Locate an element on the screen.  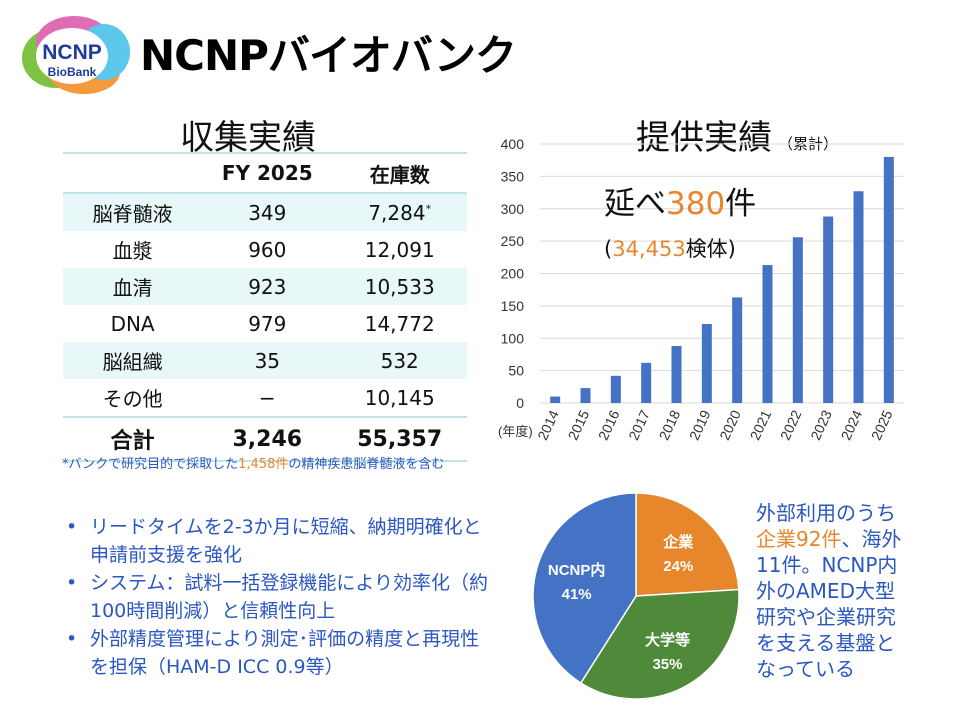
collection-title: 収集実績 is located at coordinates (248, 138).